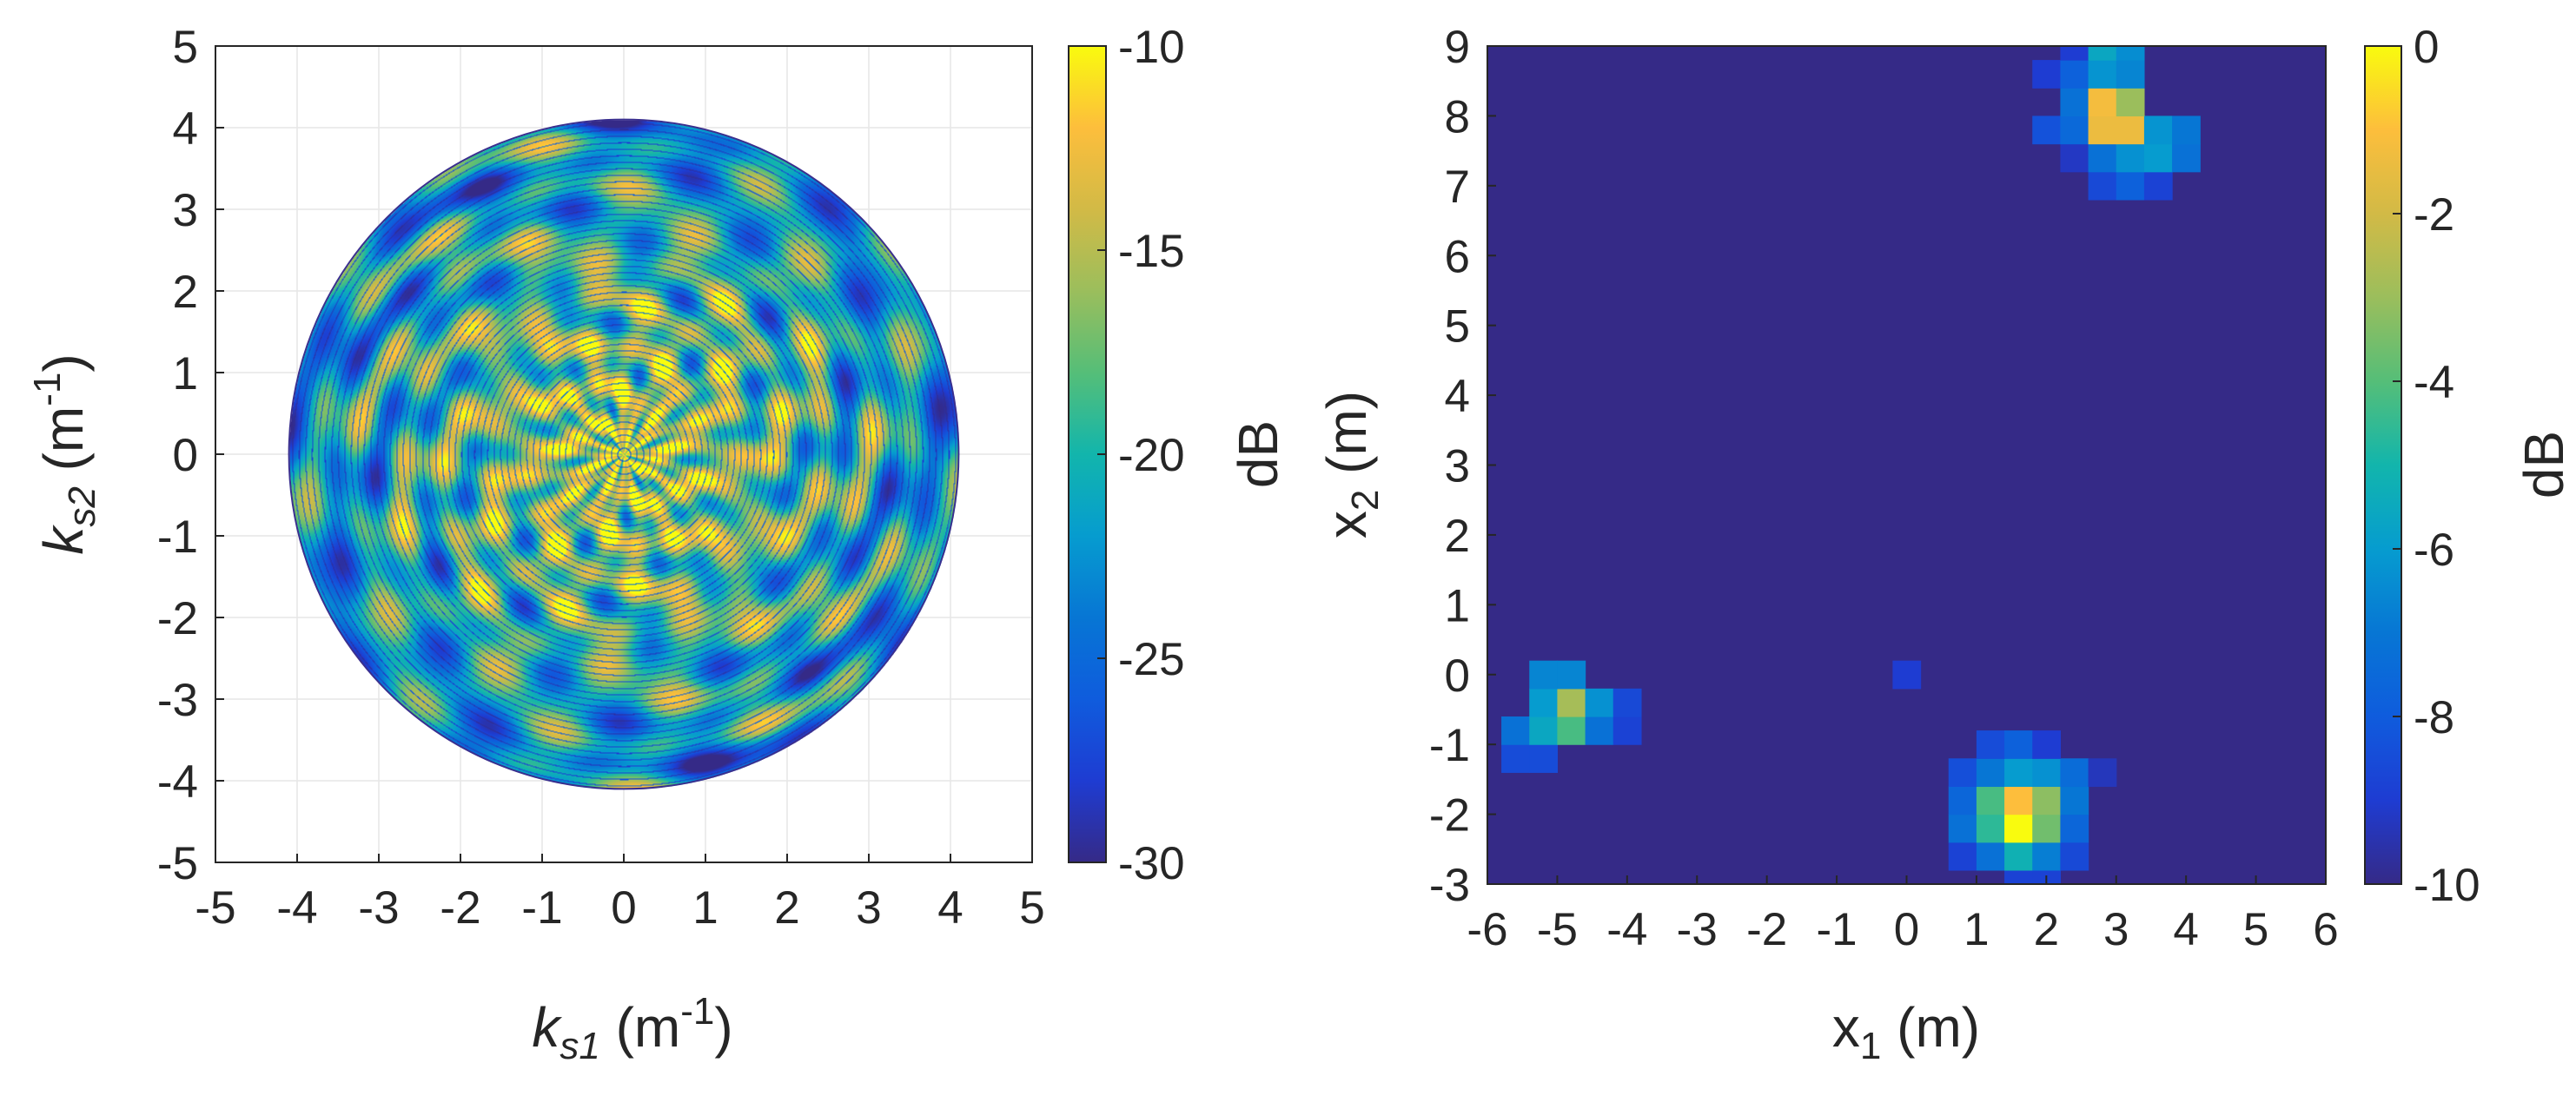  Describe the element at coordinates (177, 618) in the screenshot. I see `kspace-ytick-label: -2` at that location.